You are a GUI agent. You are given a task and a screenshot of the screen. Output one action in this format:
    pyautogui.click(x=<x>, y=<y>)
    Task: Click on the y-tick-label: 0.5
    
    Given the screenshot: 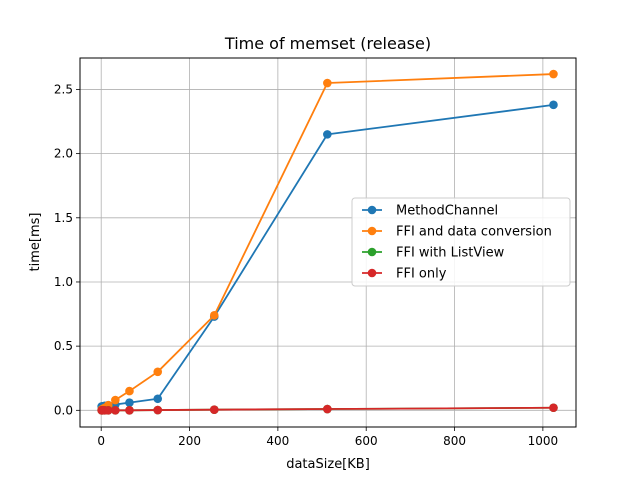 What is the action you would take?
    pyautogui.click(x=63, y=346)
    